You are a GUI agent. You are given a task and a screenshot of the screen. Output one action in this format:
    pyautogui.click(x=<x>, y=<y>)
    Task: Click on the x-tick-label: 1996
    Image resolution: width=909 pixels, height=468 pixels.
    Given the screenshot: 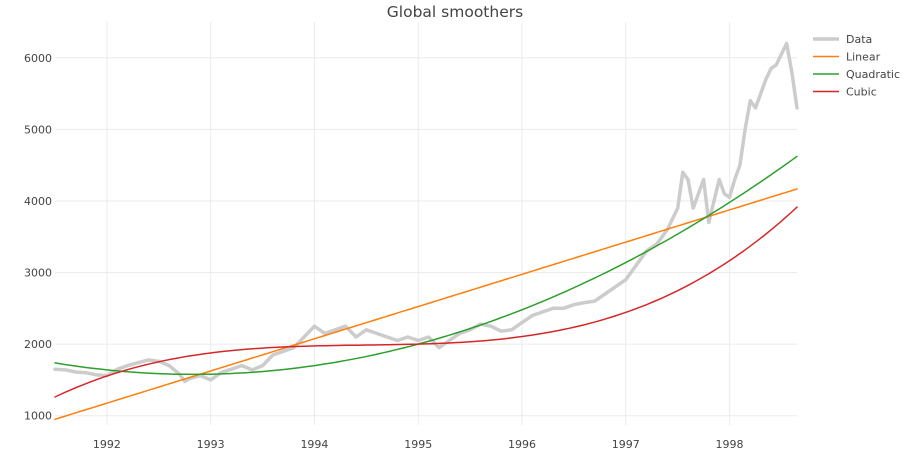 What is the action you would take?
    pyautogui.click(x=522, y=444)
    